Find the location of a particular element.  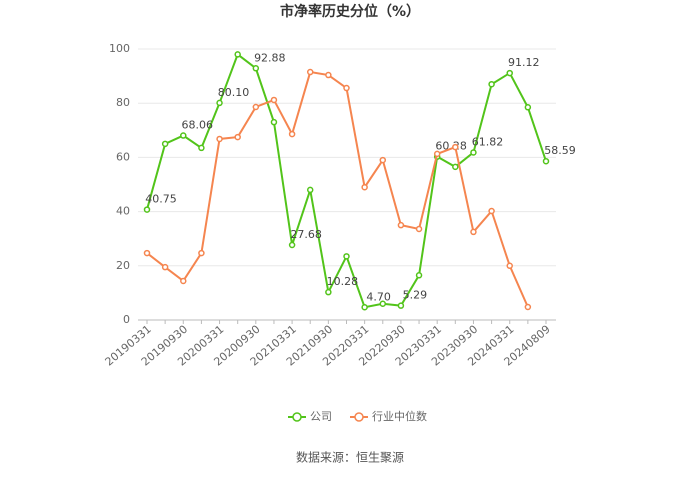

data-label: 91.12 is located at coordinates (524, 62).